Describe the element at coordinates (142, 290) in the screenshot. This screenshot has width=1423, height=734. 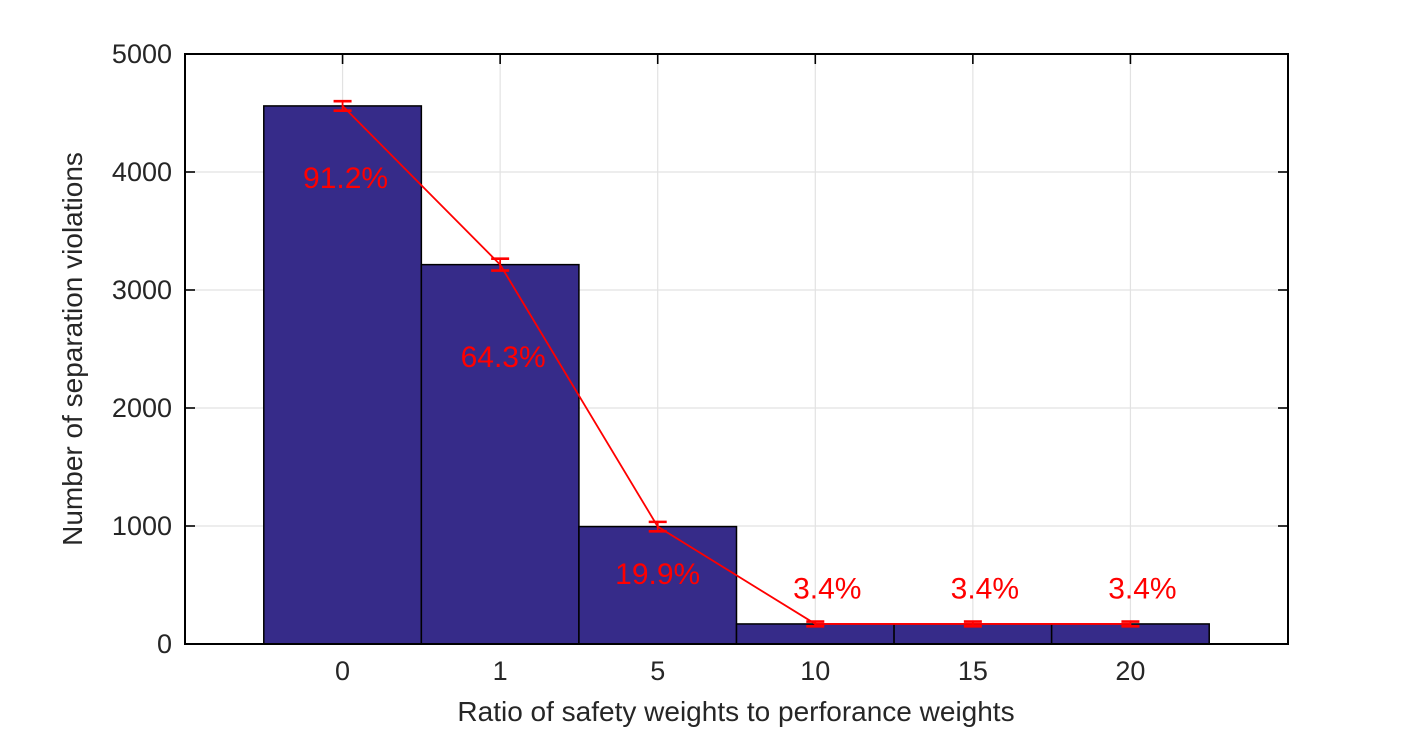
I see `y-tick-label: 3000` at that location.